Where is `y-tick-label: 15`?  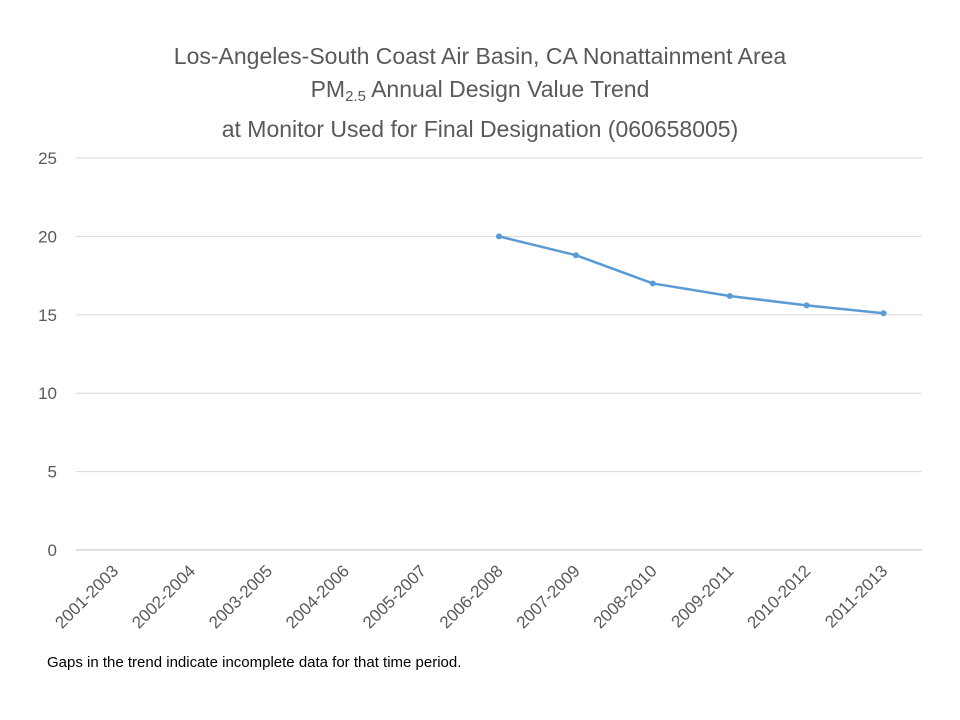
y-tick-label: 15 is located at coordinates (47, 315).